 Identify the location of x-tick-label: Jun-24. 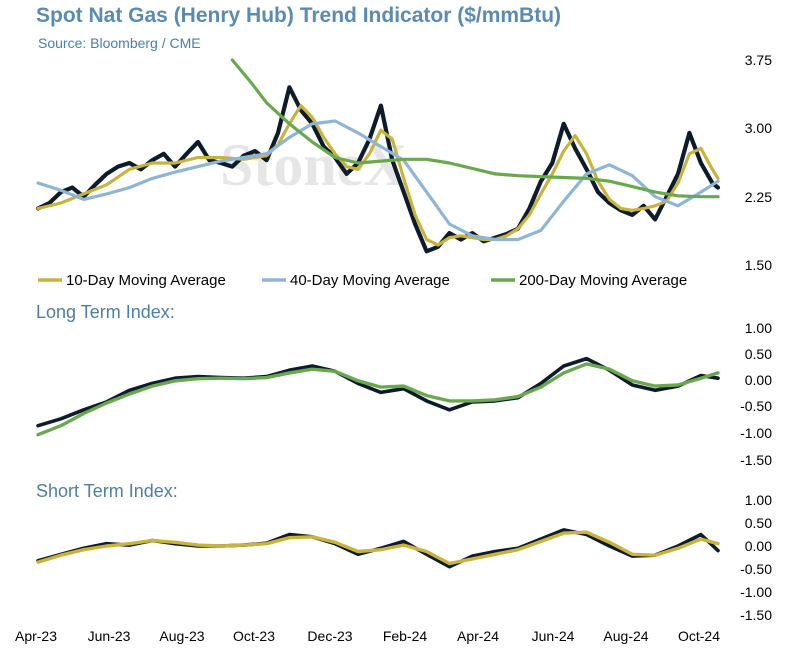
(553, 636).